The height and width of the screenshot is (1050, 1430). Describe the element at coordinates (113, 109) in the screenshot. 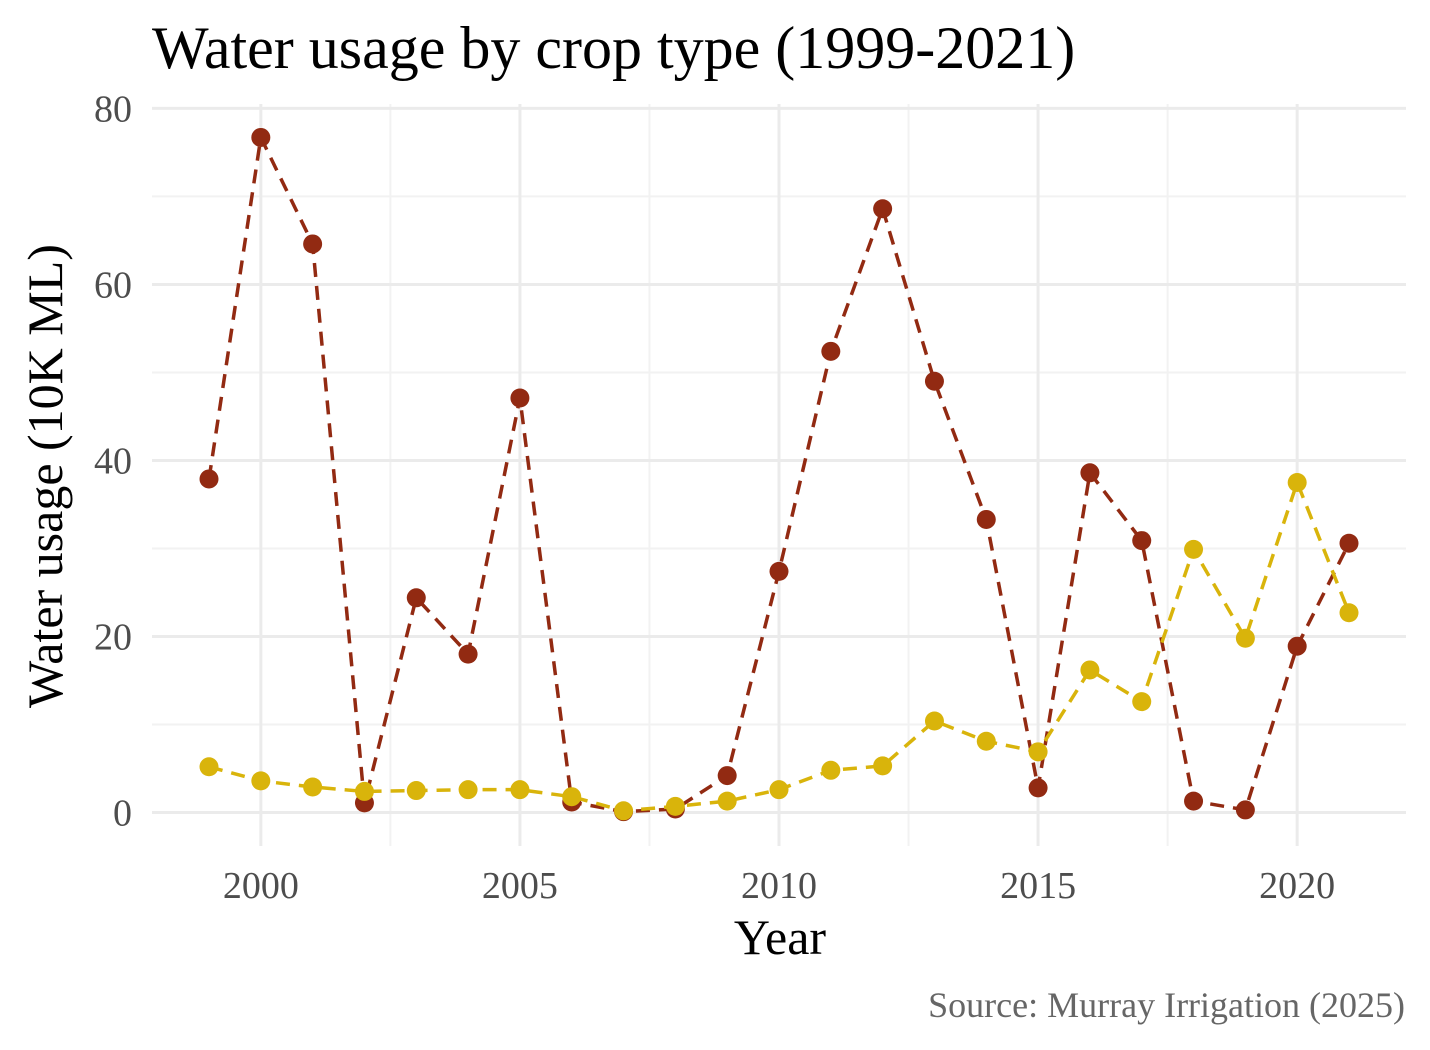

I see `y-tick-label: 80` at that location.